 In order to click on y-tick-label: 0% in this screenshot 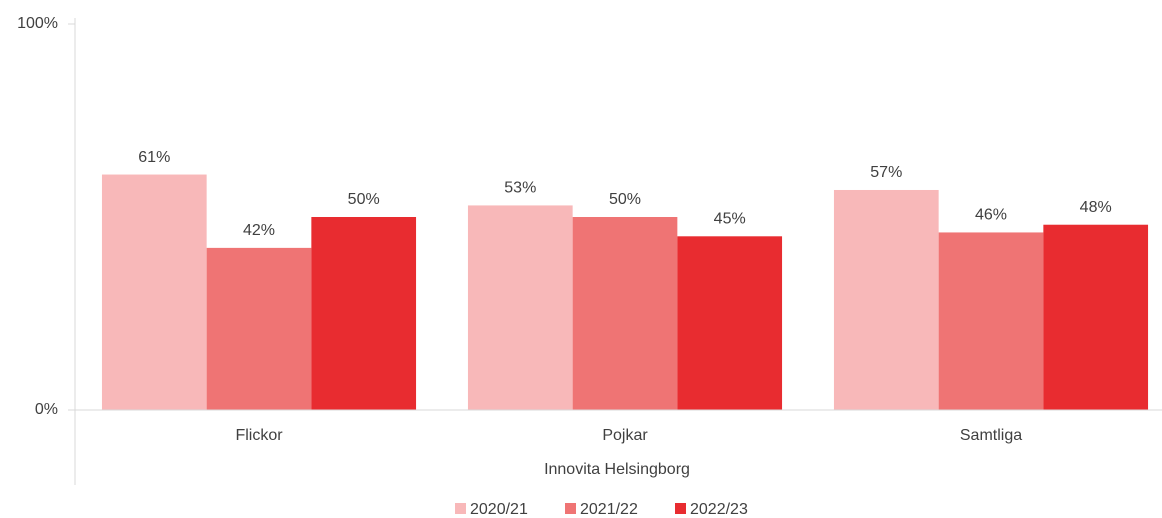, I will do `click(46, 409)`.